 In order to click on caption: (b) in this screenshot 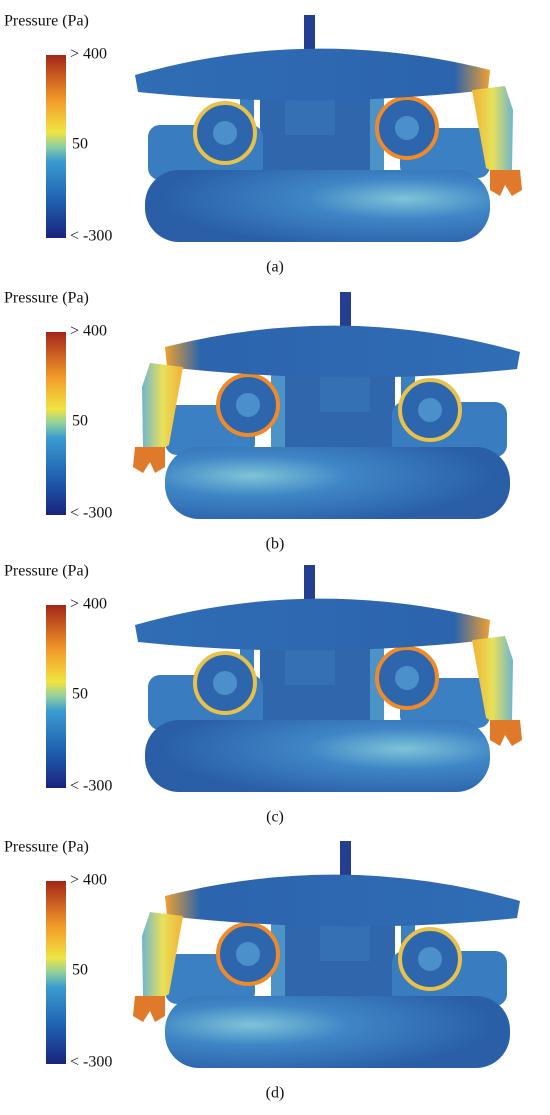, I will do `click(275, 544)`.